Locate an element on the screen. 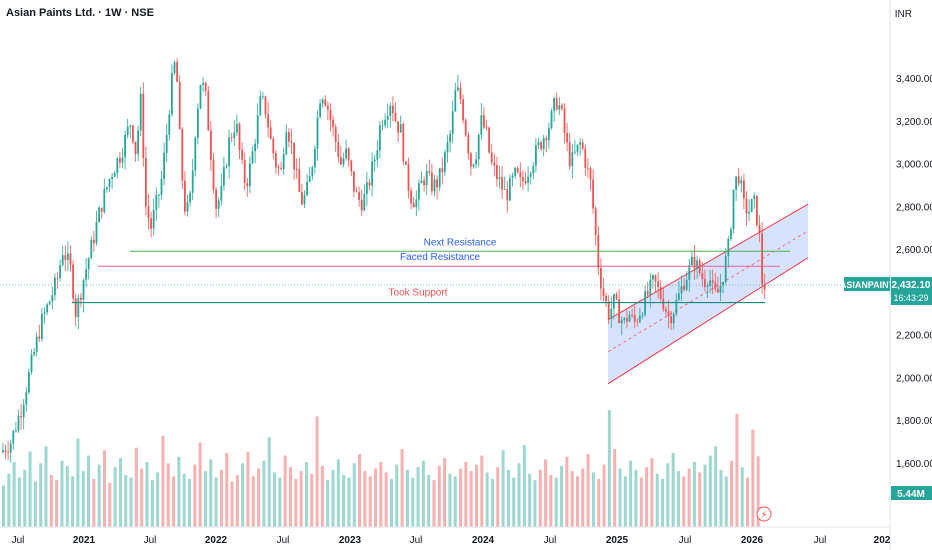 Image resolution: width=932 pixels, height=550 pixels. channel-fill is located at coordinates (708, 294).